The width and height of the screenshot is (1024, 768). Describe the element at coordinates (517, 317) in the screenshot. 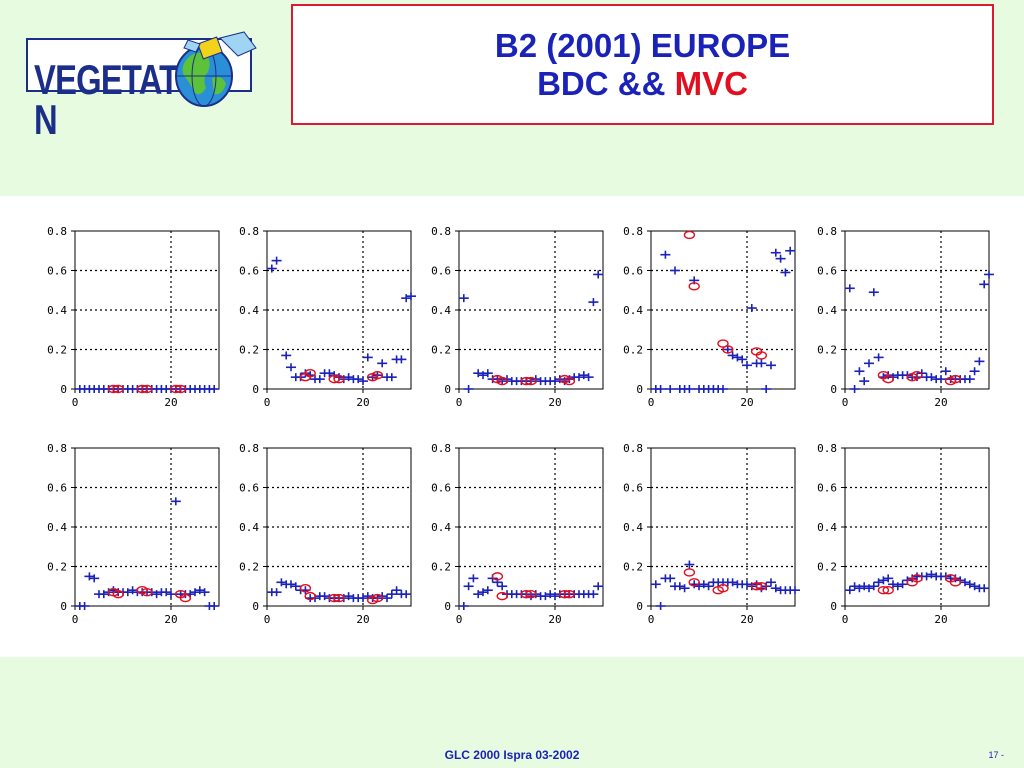

I see `chart-3: 0 0.2 0.4 0.6 0.8 0 20` at that location.